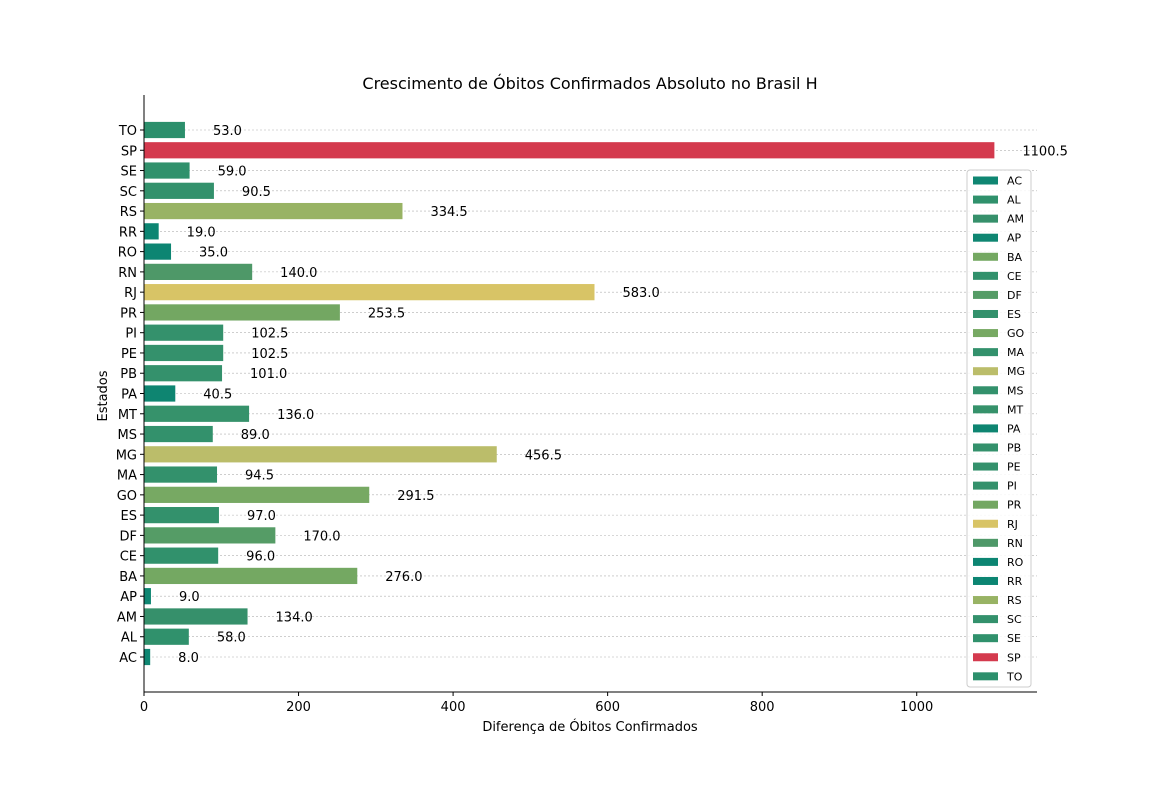  I want to click on y-tick-label-al: AL, so click(129, 638).